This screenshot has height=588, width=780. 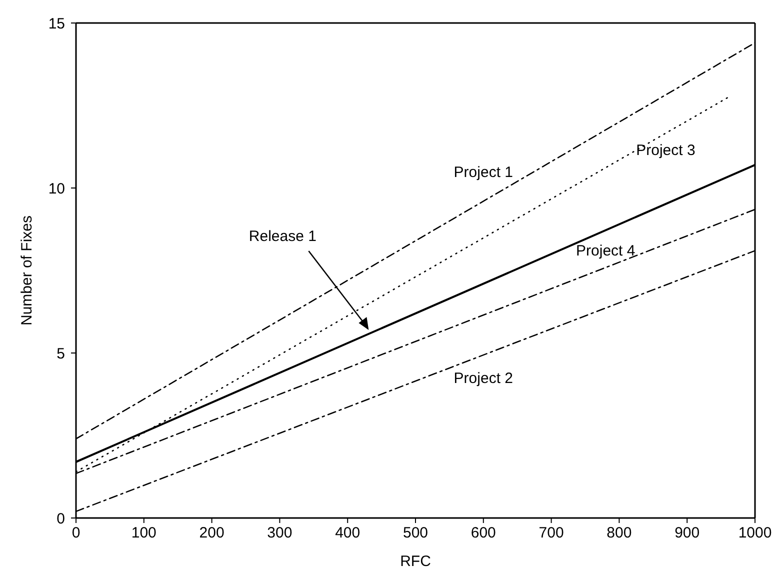 What do you see at coordinates (211, 533) in the screenshot?
I see `x-tick-label: 200` at bounding box center [211, 533].